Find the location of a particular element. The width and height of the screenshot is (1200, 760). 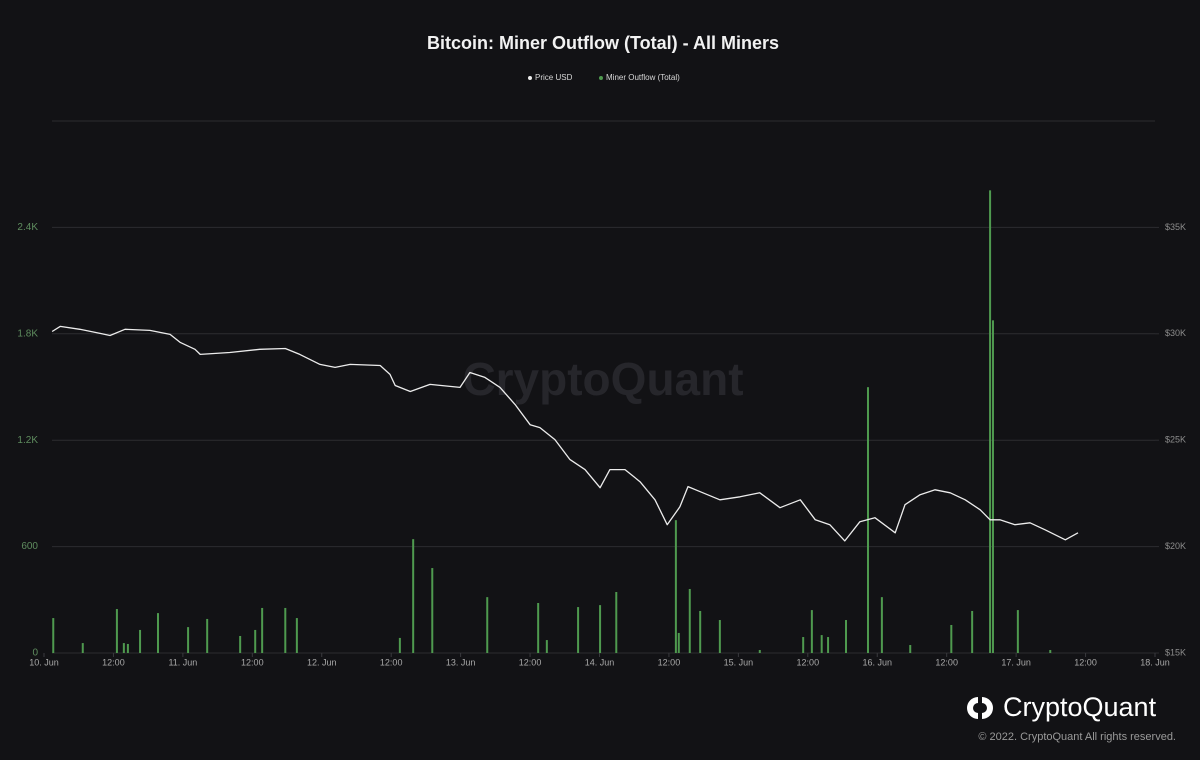

brand-logo is located at coordinates (980, 708).